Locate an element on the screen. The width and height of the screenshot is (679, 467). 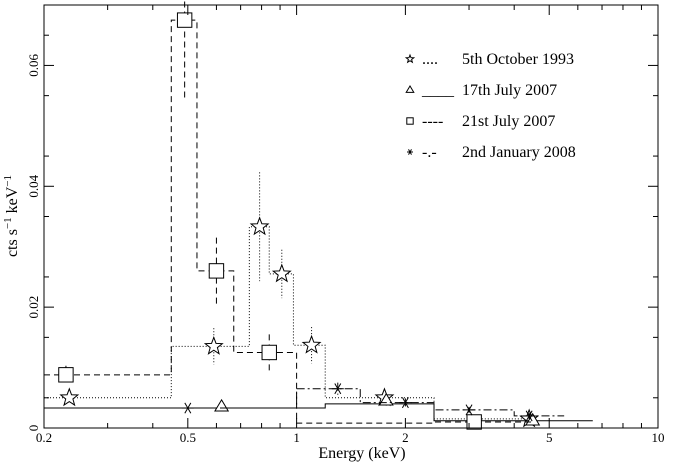
series-line-asterisk is located at coordinates (304, 402).